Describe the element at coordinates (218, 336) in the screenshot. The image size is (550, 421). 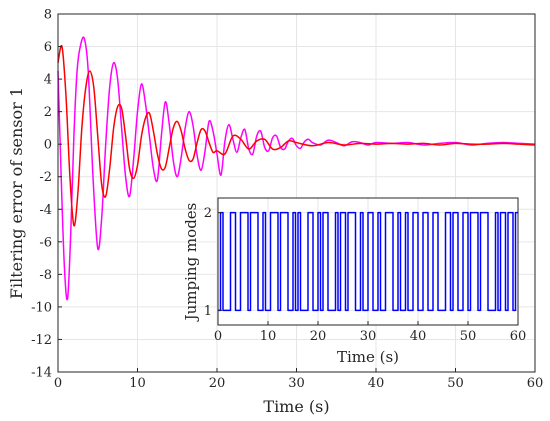
I see `inset-x-tick-label: 0` at that location.